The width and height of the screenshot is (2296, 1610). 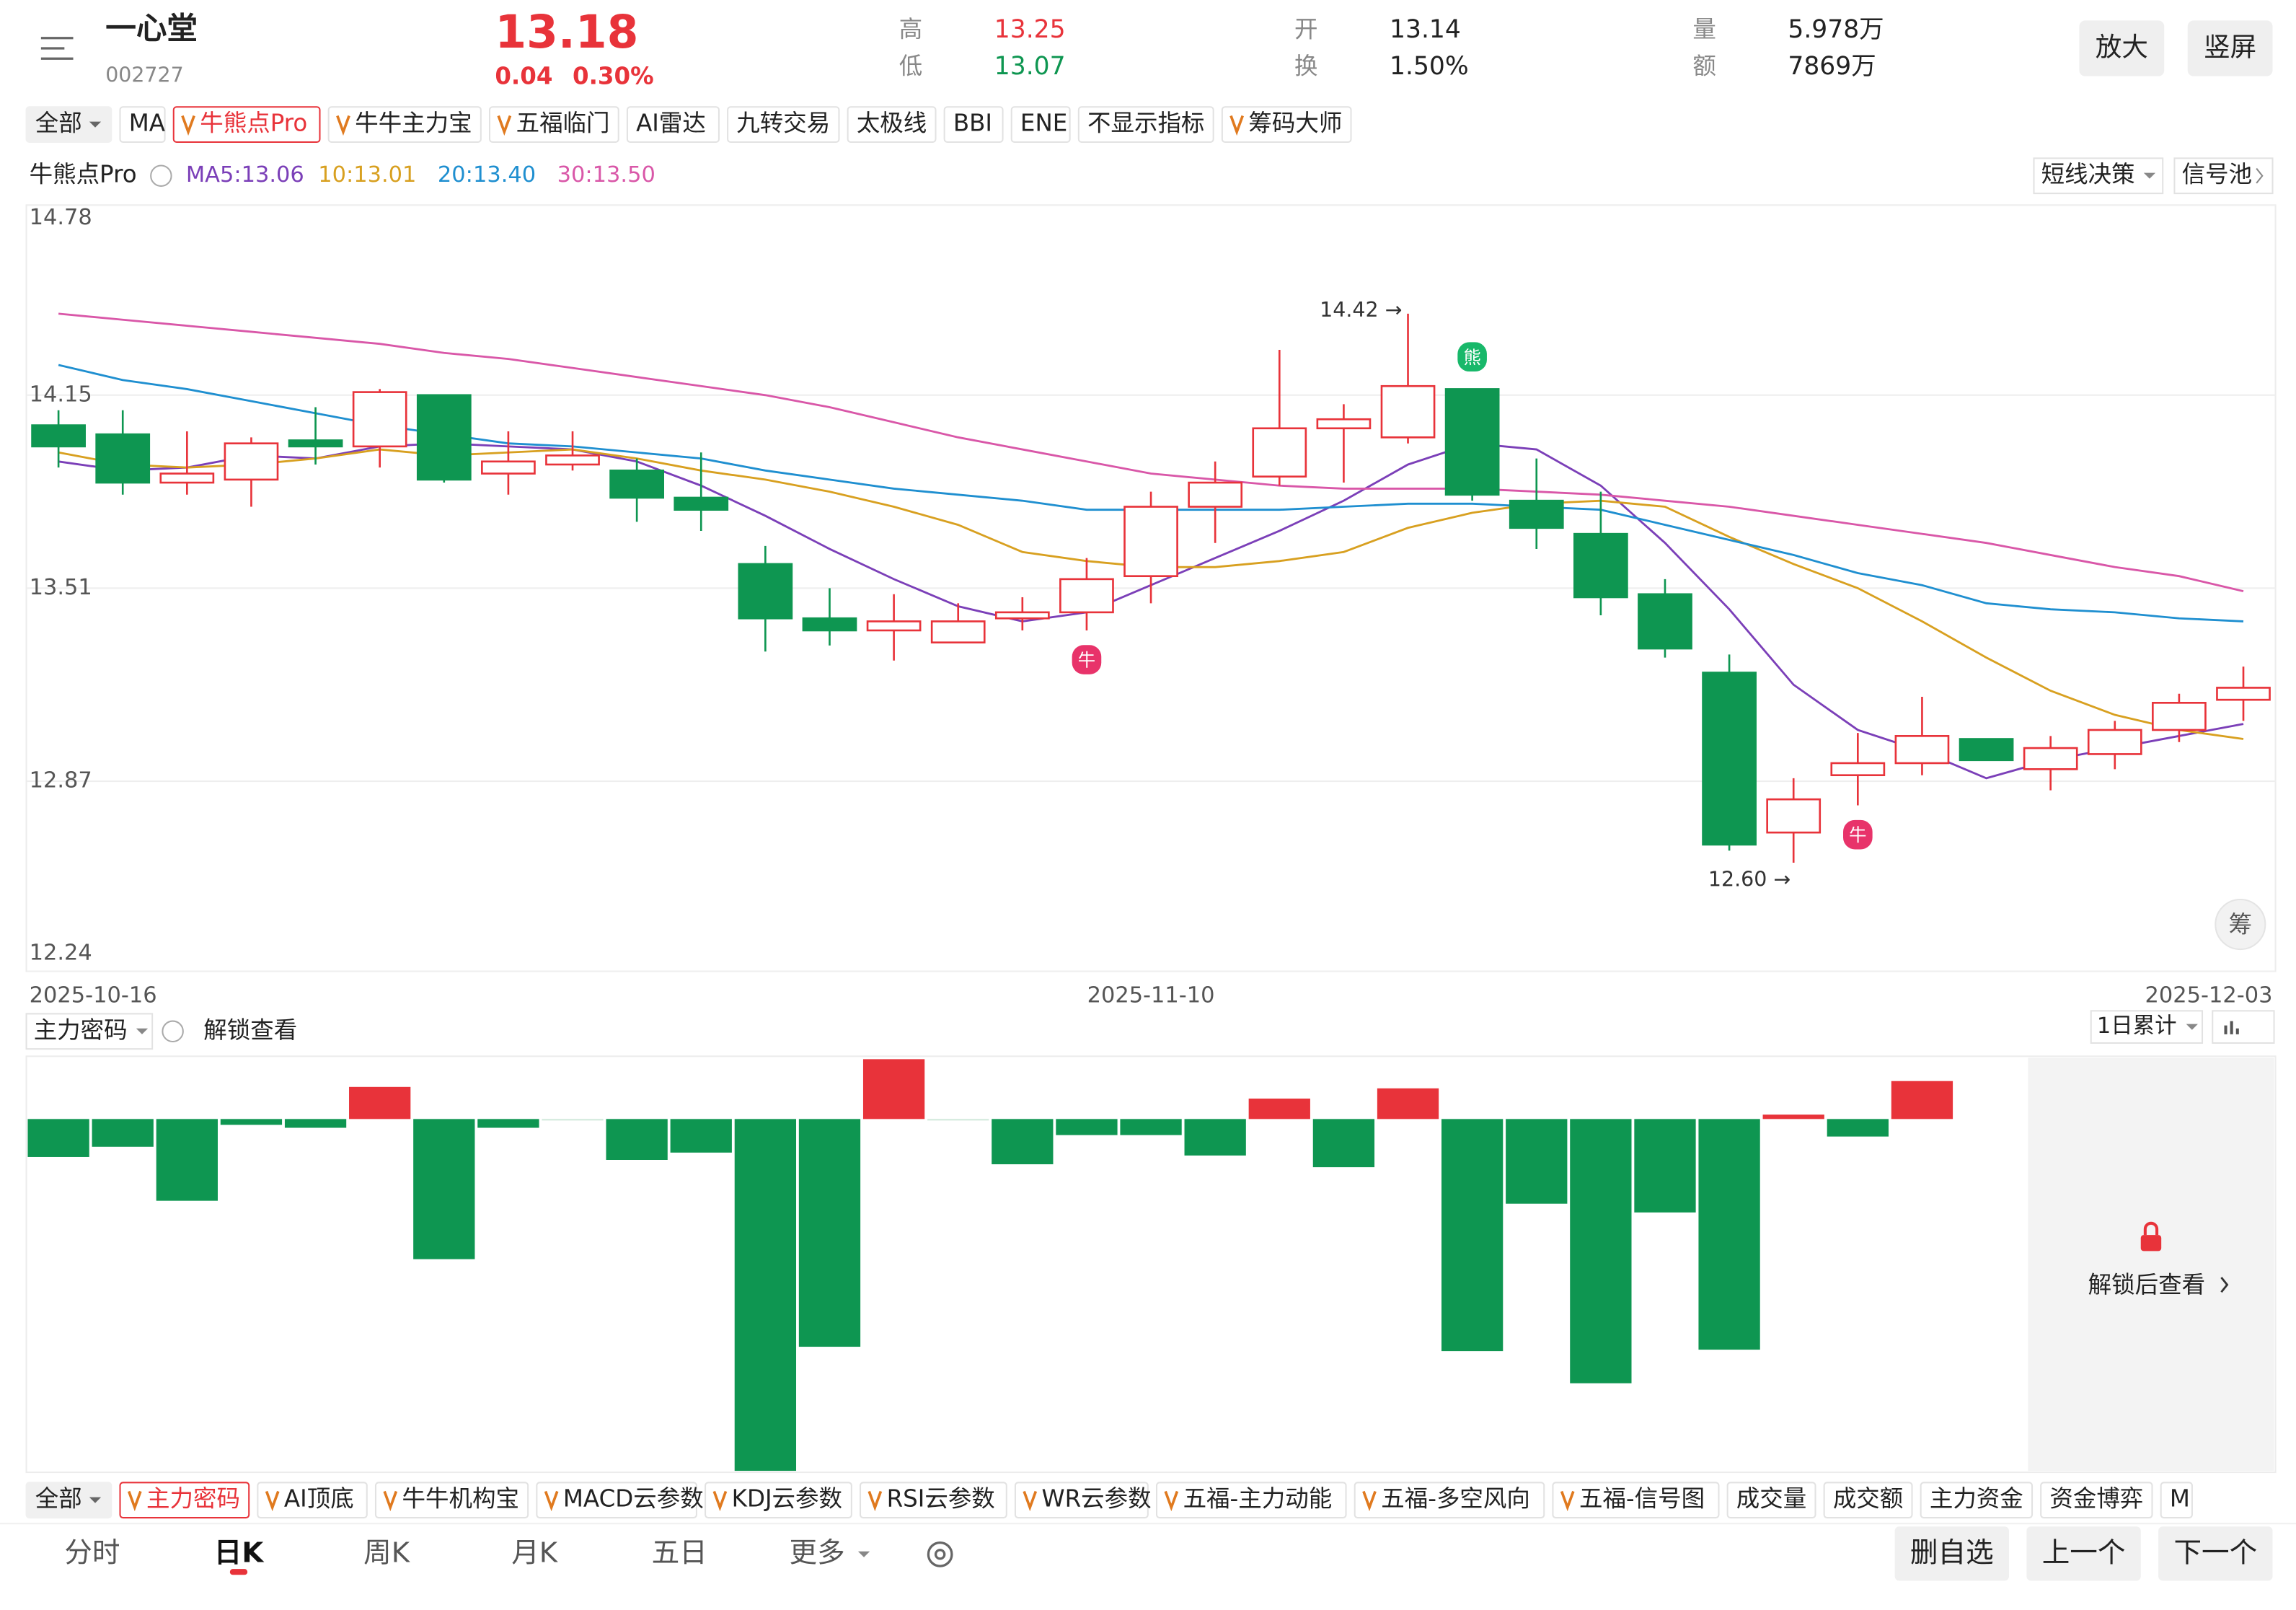 I want to click on x-tick-label: 2025-12-03, so click(x=2209, y=995).